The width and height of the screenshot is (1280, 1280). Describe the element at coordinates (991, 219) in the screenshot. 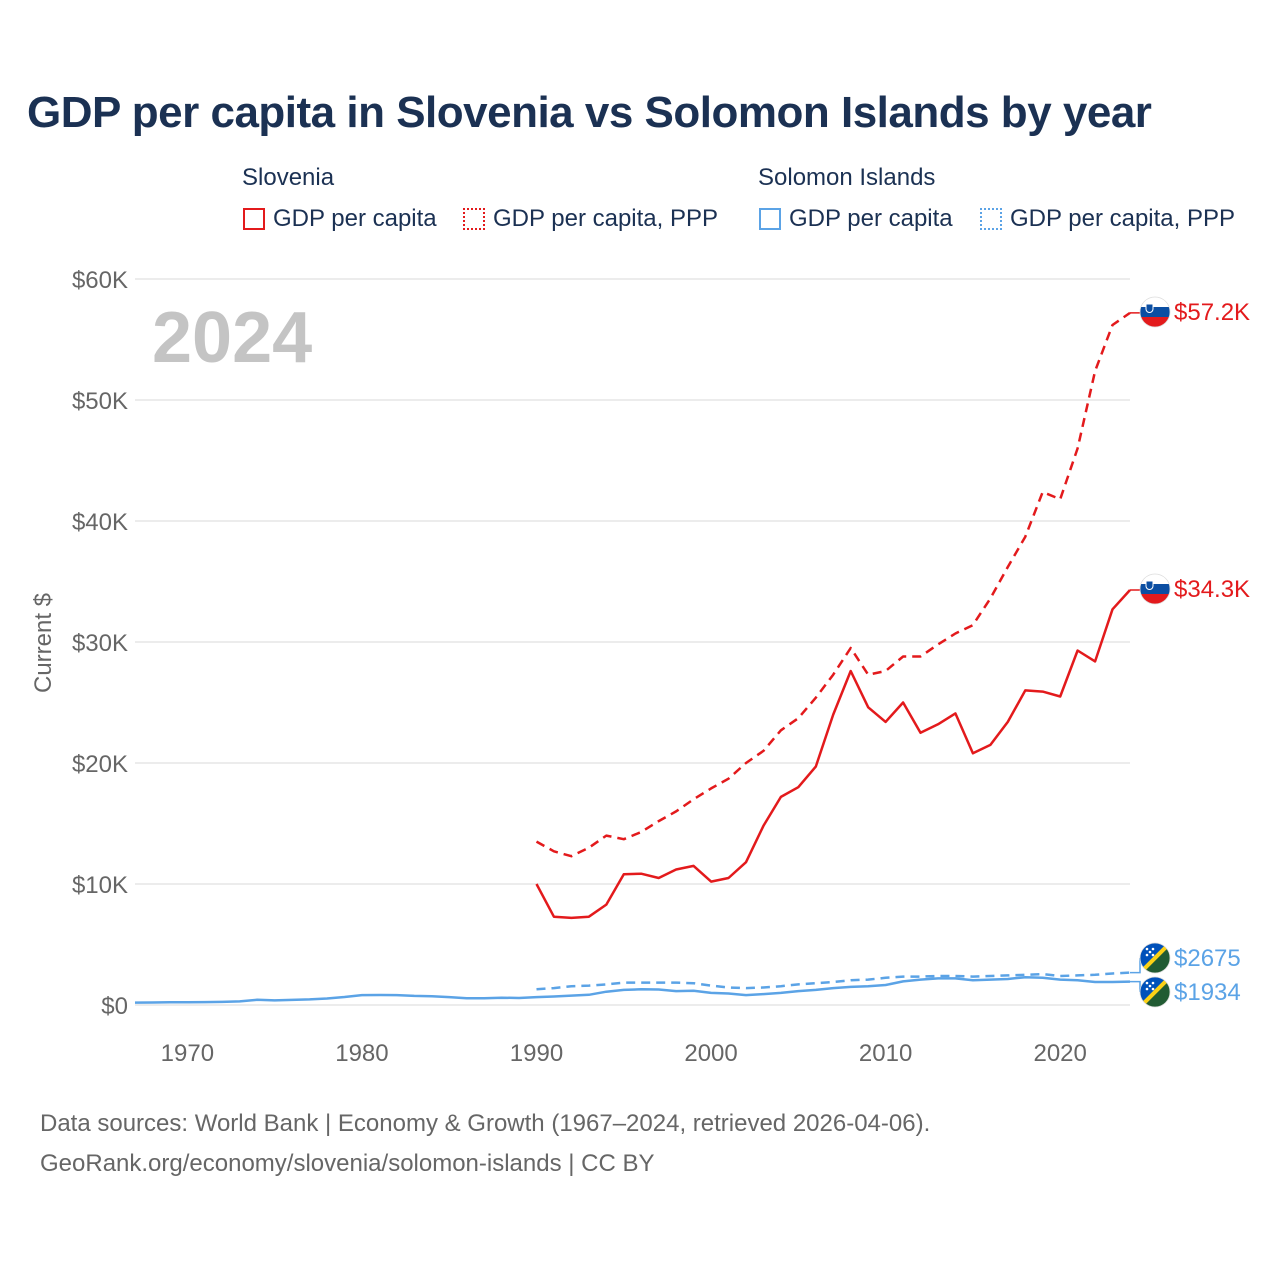

I see `legend-swatch-dotted-blue` at that location.